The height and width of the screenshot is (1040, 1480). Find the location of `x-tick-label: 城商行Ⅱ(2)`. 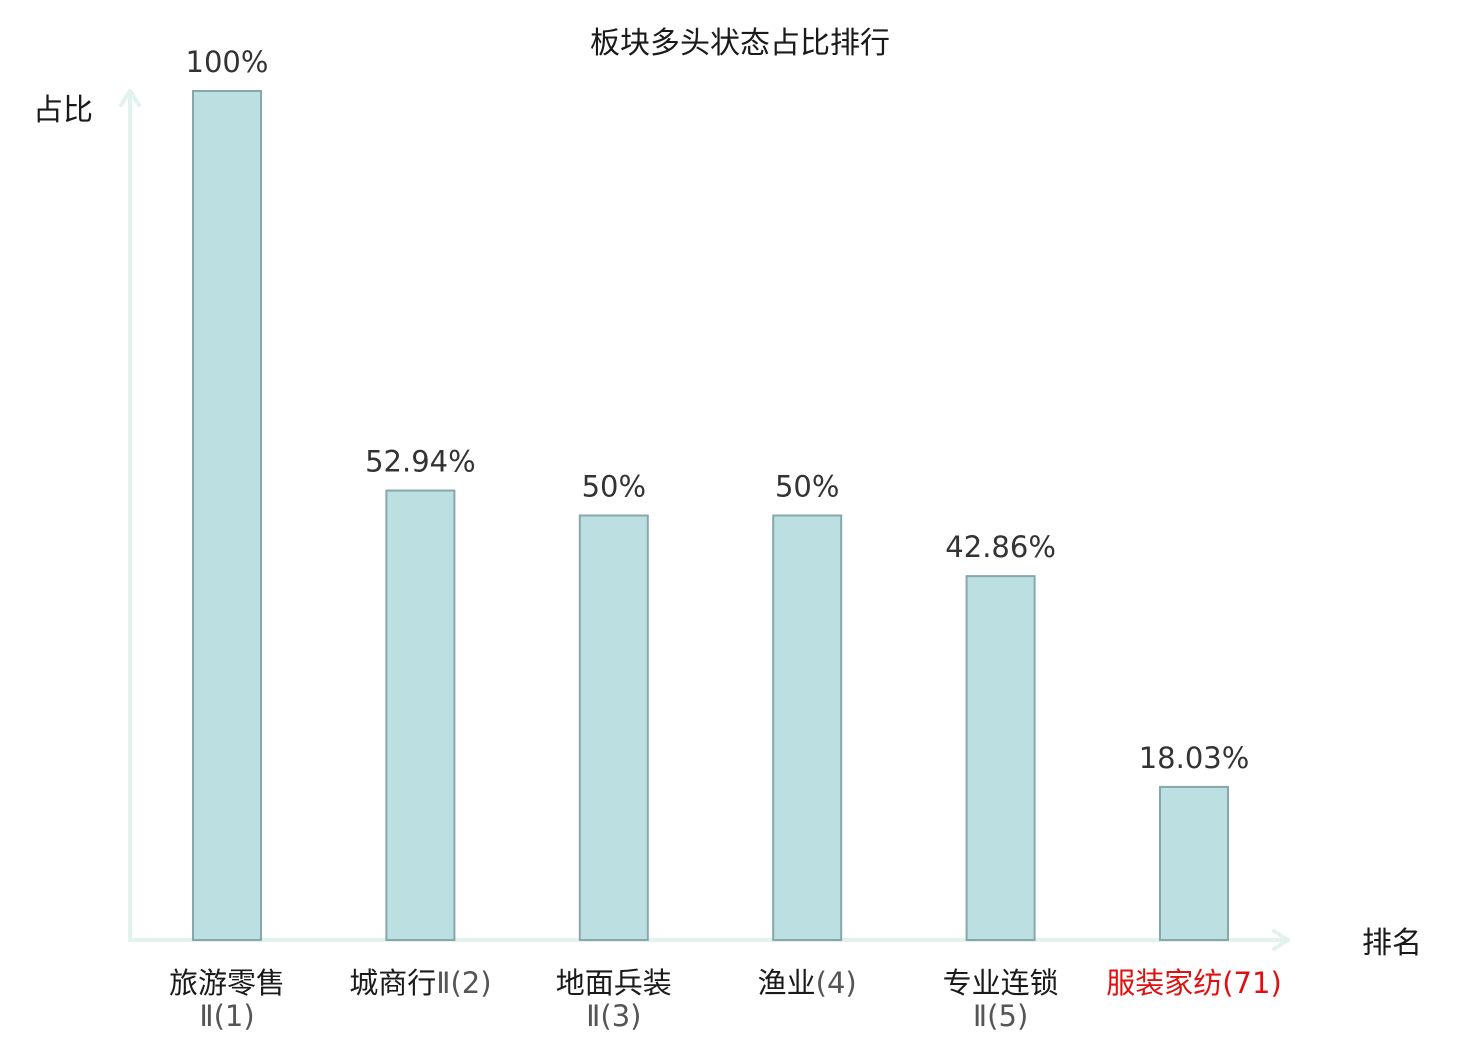

x-tick-label: 城商行Ⅱ(2) is located at coordinates (420, 983).